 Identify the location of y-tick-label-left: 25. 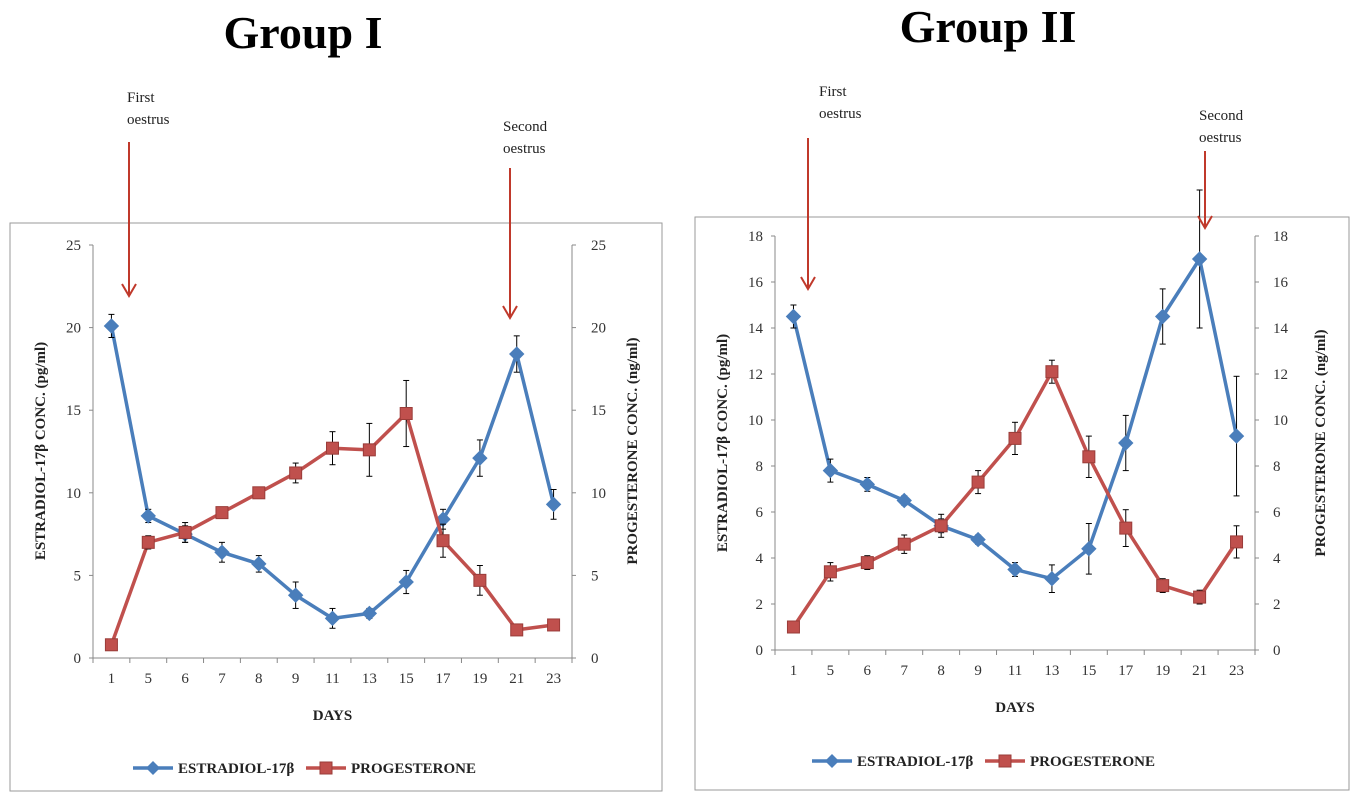
(73, 246).